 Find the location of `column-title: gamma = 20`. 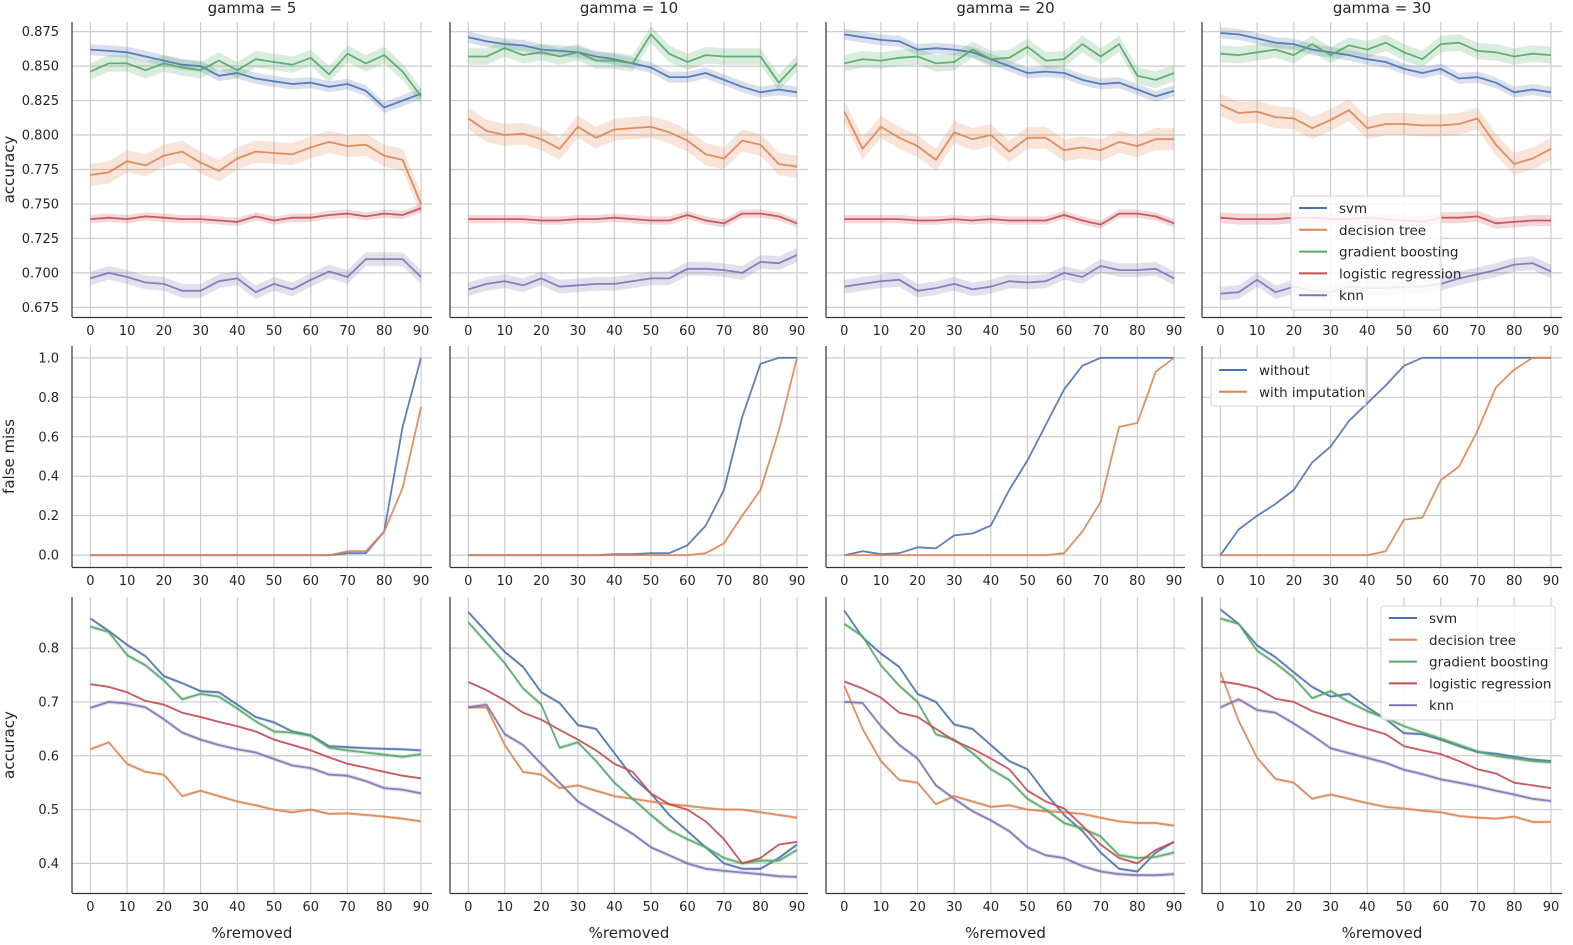

column-title: gamma = 20 is located at coordinates (1005, 8).